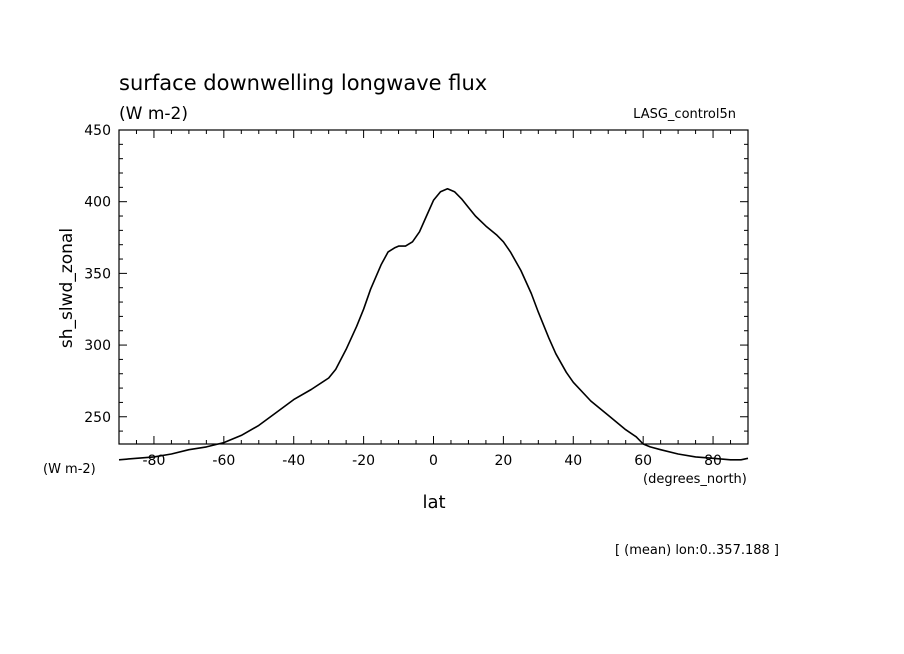 This screenshot has height=654, width=904. Describe the element at coordinates (695, 479) in the screenshot. I see `x-units-label: (degrees_north)` at that location.